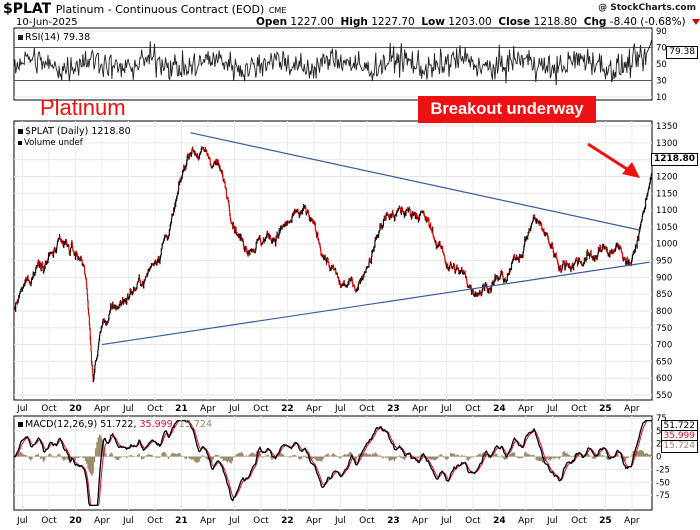 Image resolution: width=700 pixels, height=530 pixels. Describe the element at coordinates (160, 9) in the screenshot. I see `symbol-description: Platinum - Continuous Contract (EOD)` at that location.